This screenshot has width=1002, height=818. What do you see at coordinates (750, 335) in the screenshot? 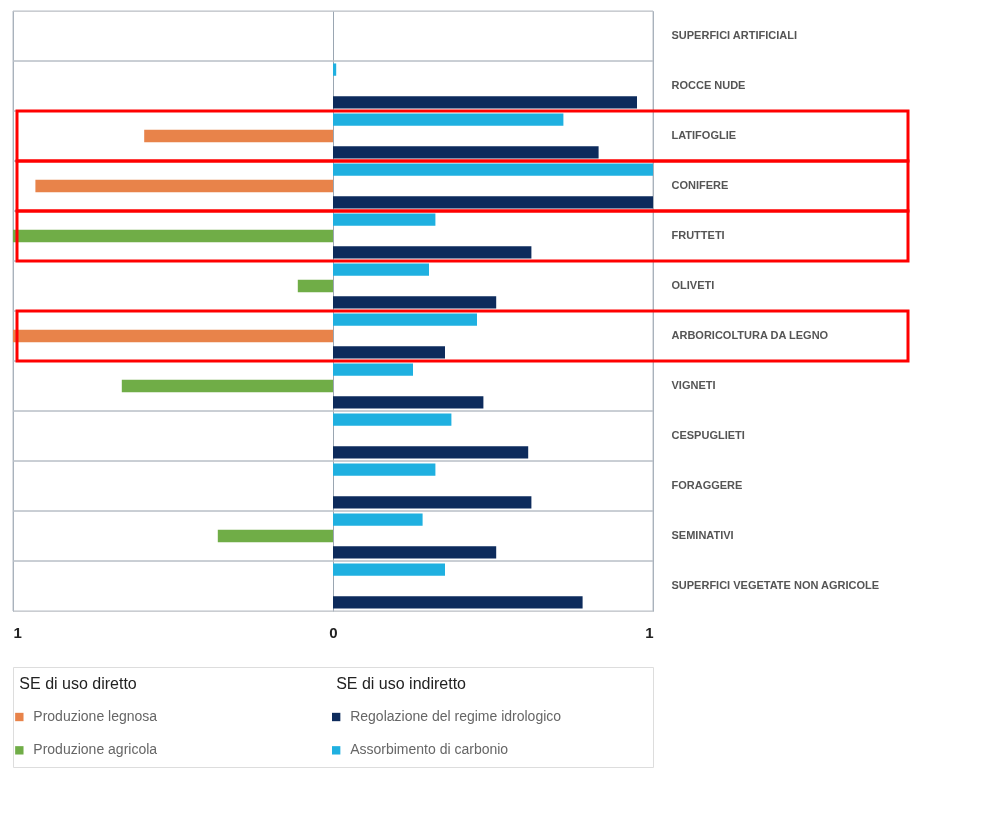
I see `y-tick-label: ARBORICOLTURA DA LEGNO` at bounding box center [750, 335].